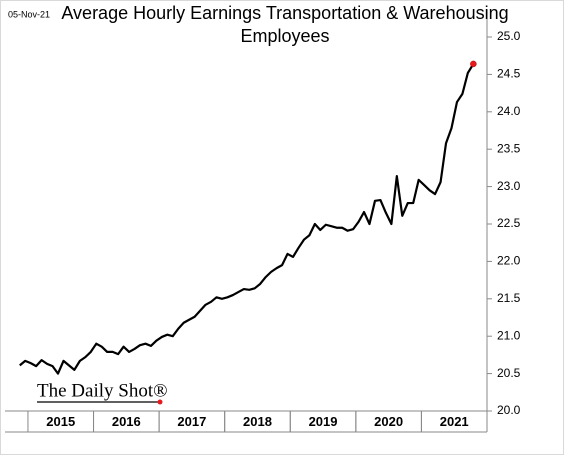 The width and height of the screenshot is (564, 455). What do you see at coordinates (191, 421) in the screenshot?
I see `x-tick-label: 2017` at bounding box center [191, 421].